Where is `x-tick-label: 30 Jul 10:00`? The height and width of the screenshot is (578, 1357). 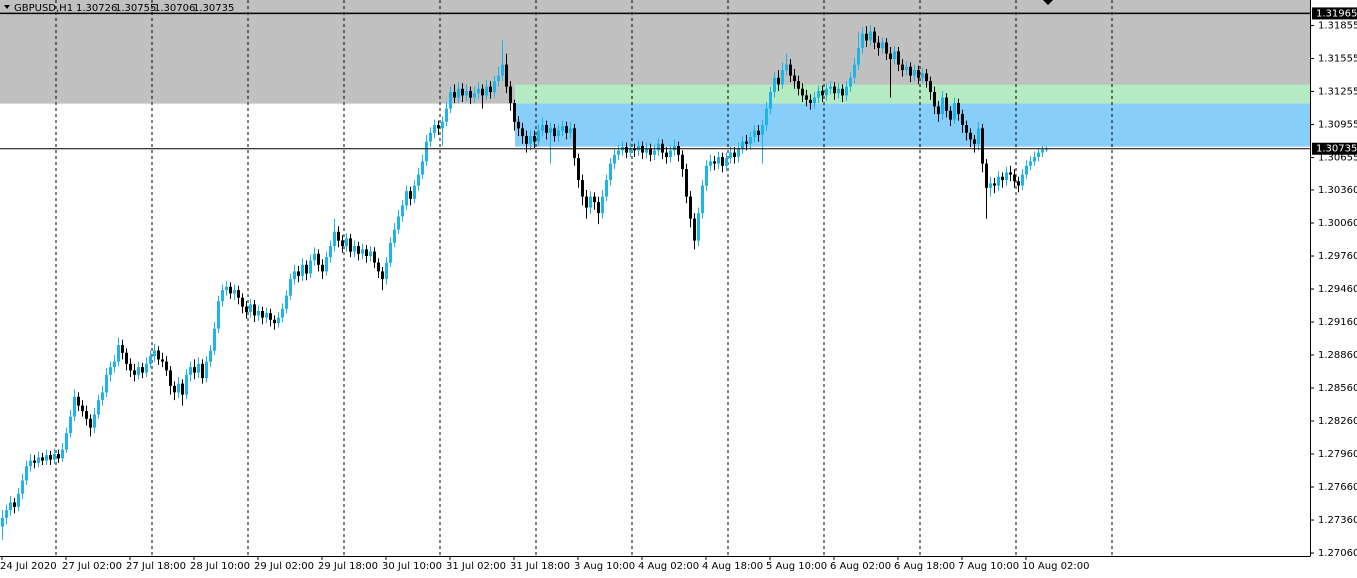
x-tick-label: 30 Jul 10:00 is located at coordinates (412, 566).